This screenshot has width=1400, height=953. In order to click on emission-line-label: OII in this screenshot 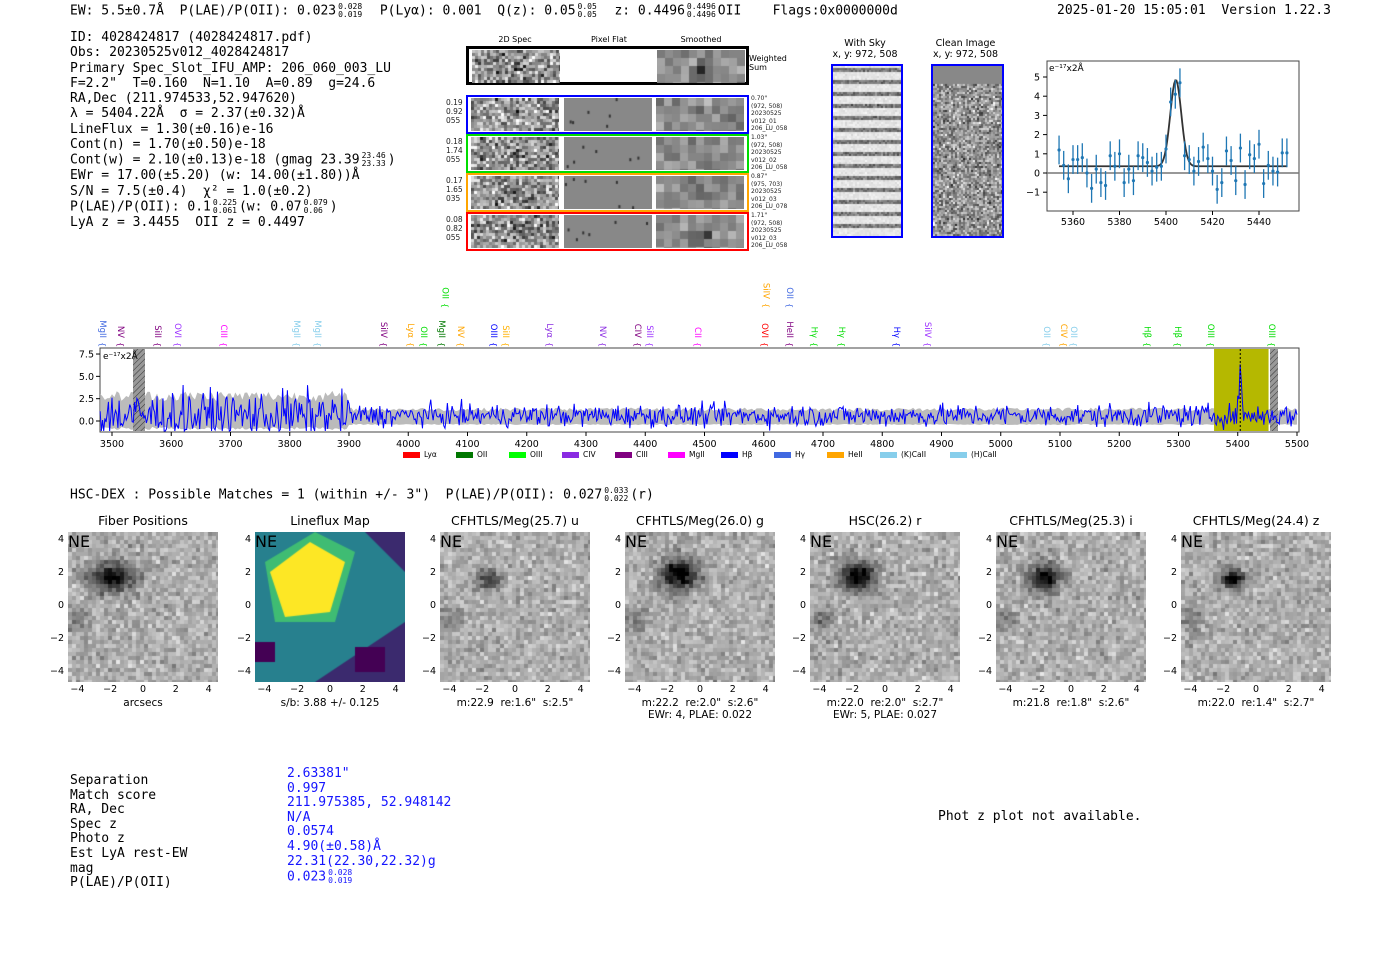, I will do `click(1046, 332)`.